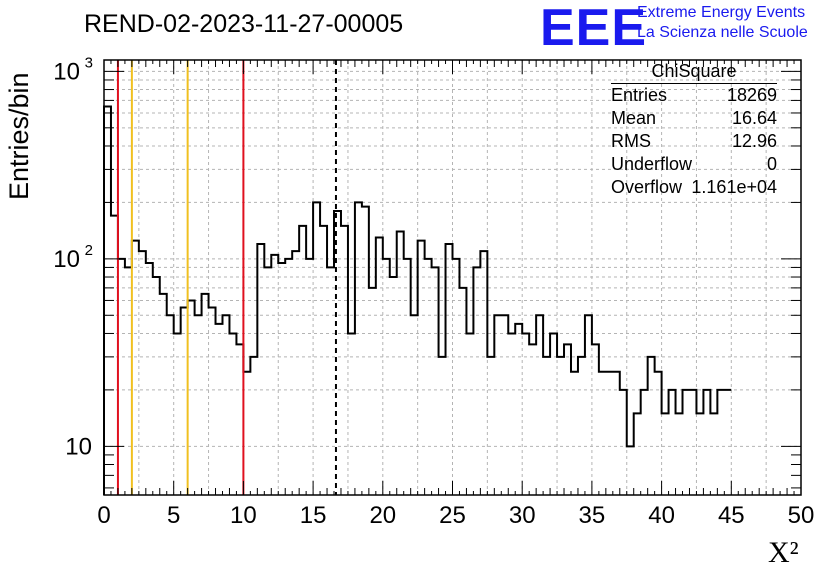 The image size is (836, 572). Describe the element at coordinates (754, 141) in the screenshot. I see `stats-value: 12.96` at that location.